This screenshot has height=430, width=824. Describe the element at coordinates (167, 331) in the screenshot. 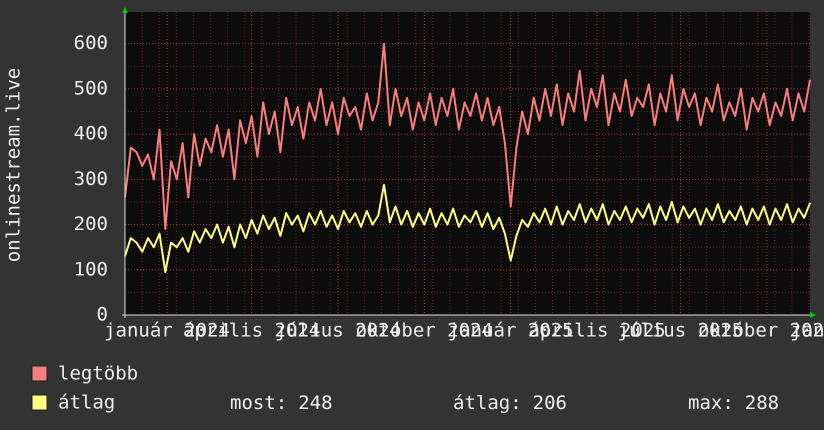

I see `x-tick-label: január 2024` at that location.